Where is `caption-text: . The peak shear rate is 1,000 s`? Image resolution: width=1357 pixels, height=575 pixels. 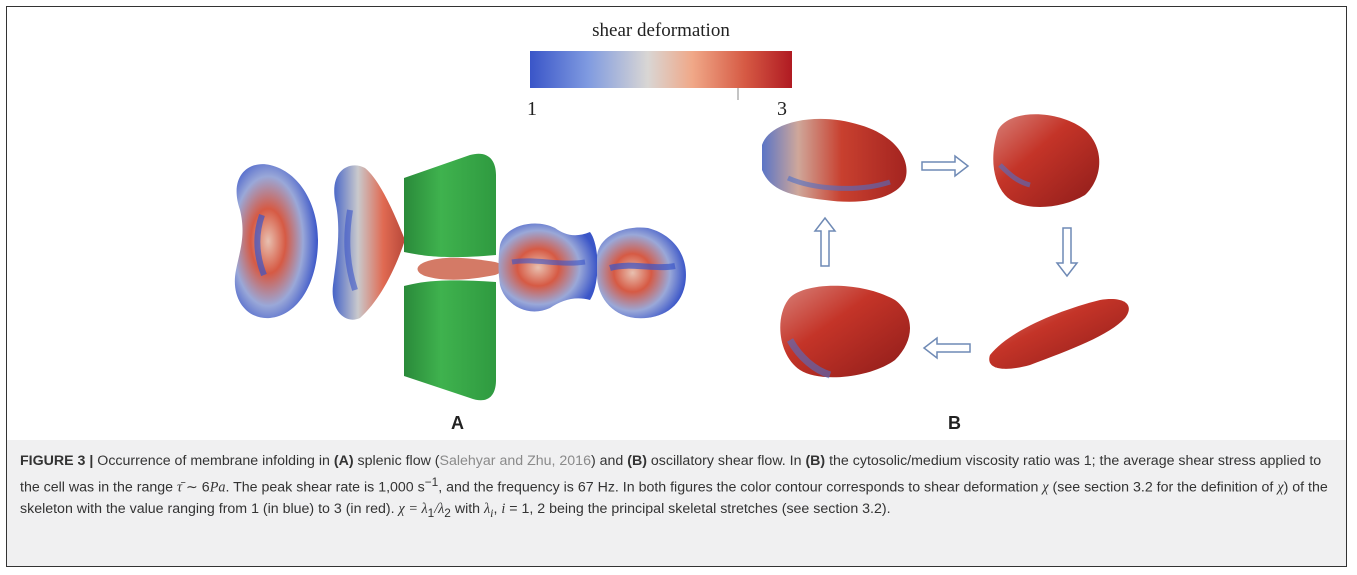
caption-text: . The peak shear rate is 1,000 s is located at coordinates (325, 487).